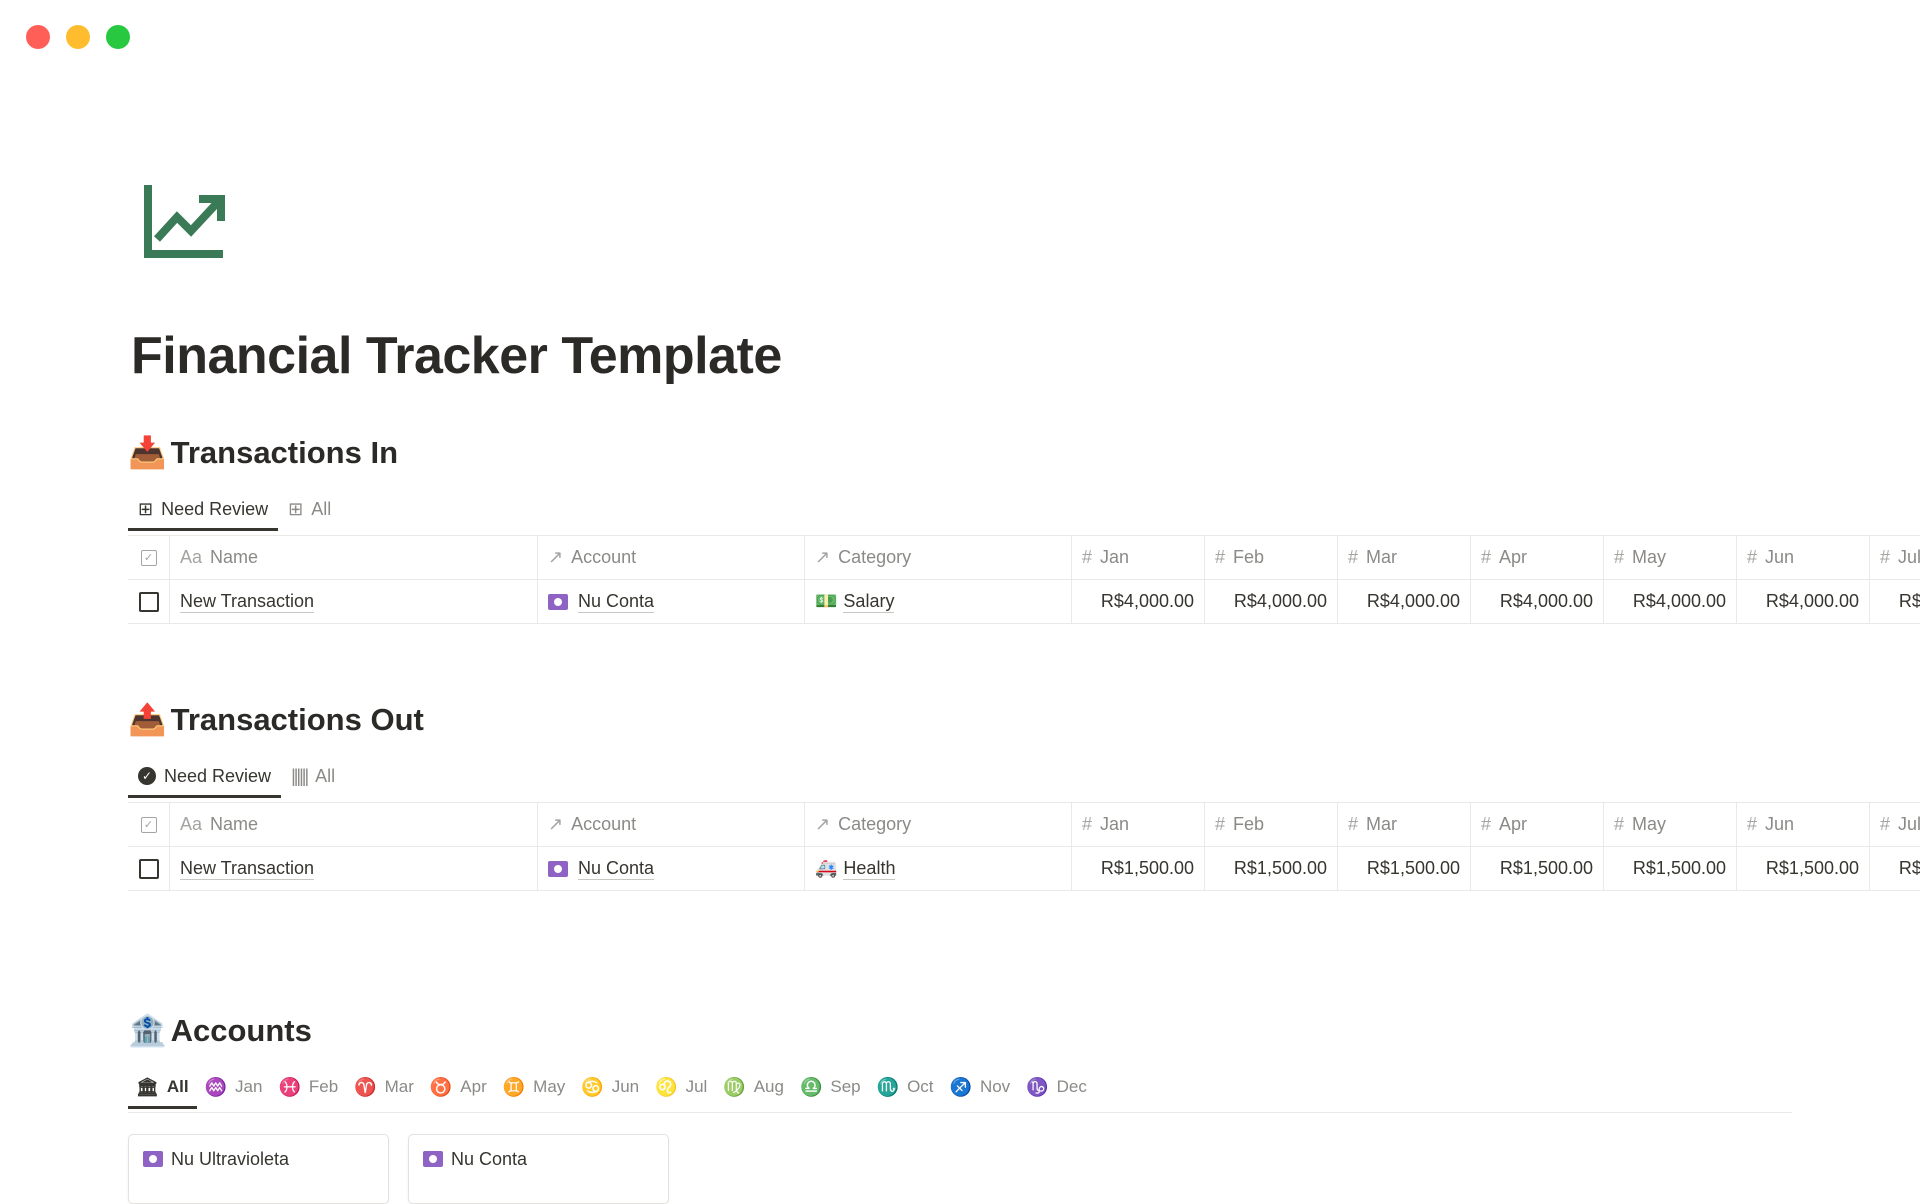  What do you see at coordinates (681, 1087) in the screenshot?
I see `tab-jul: ♌ Jul` at bounding box center [681, 1087].